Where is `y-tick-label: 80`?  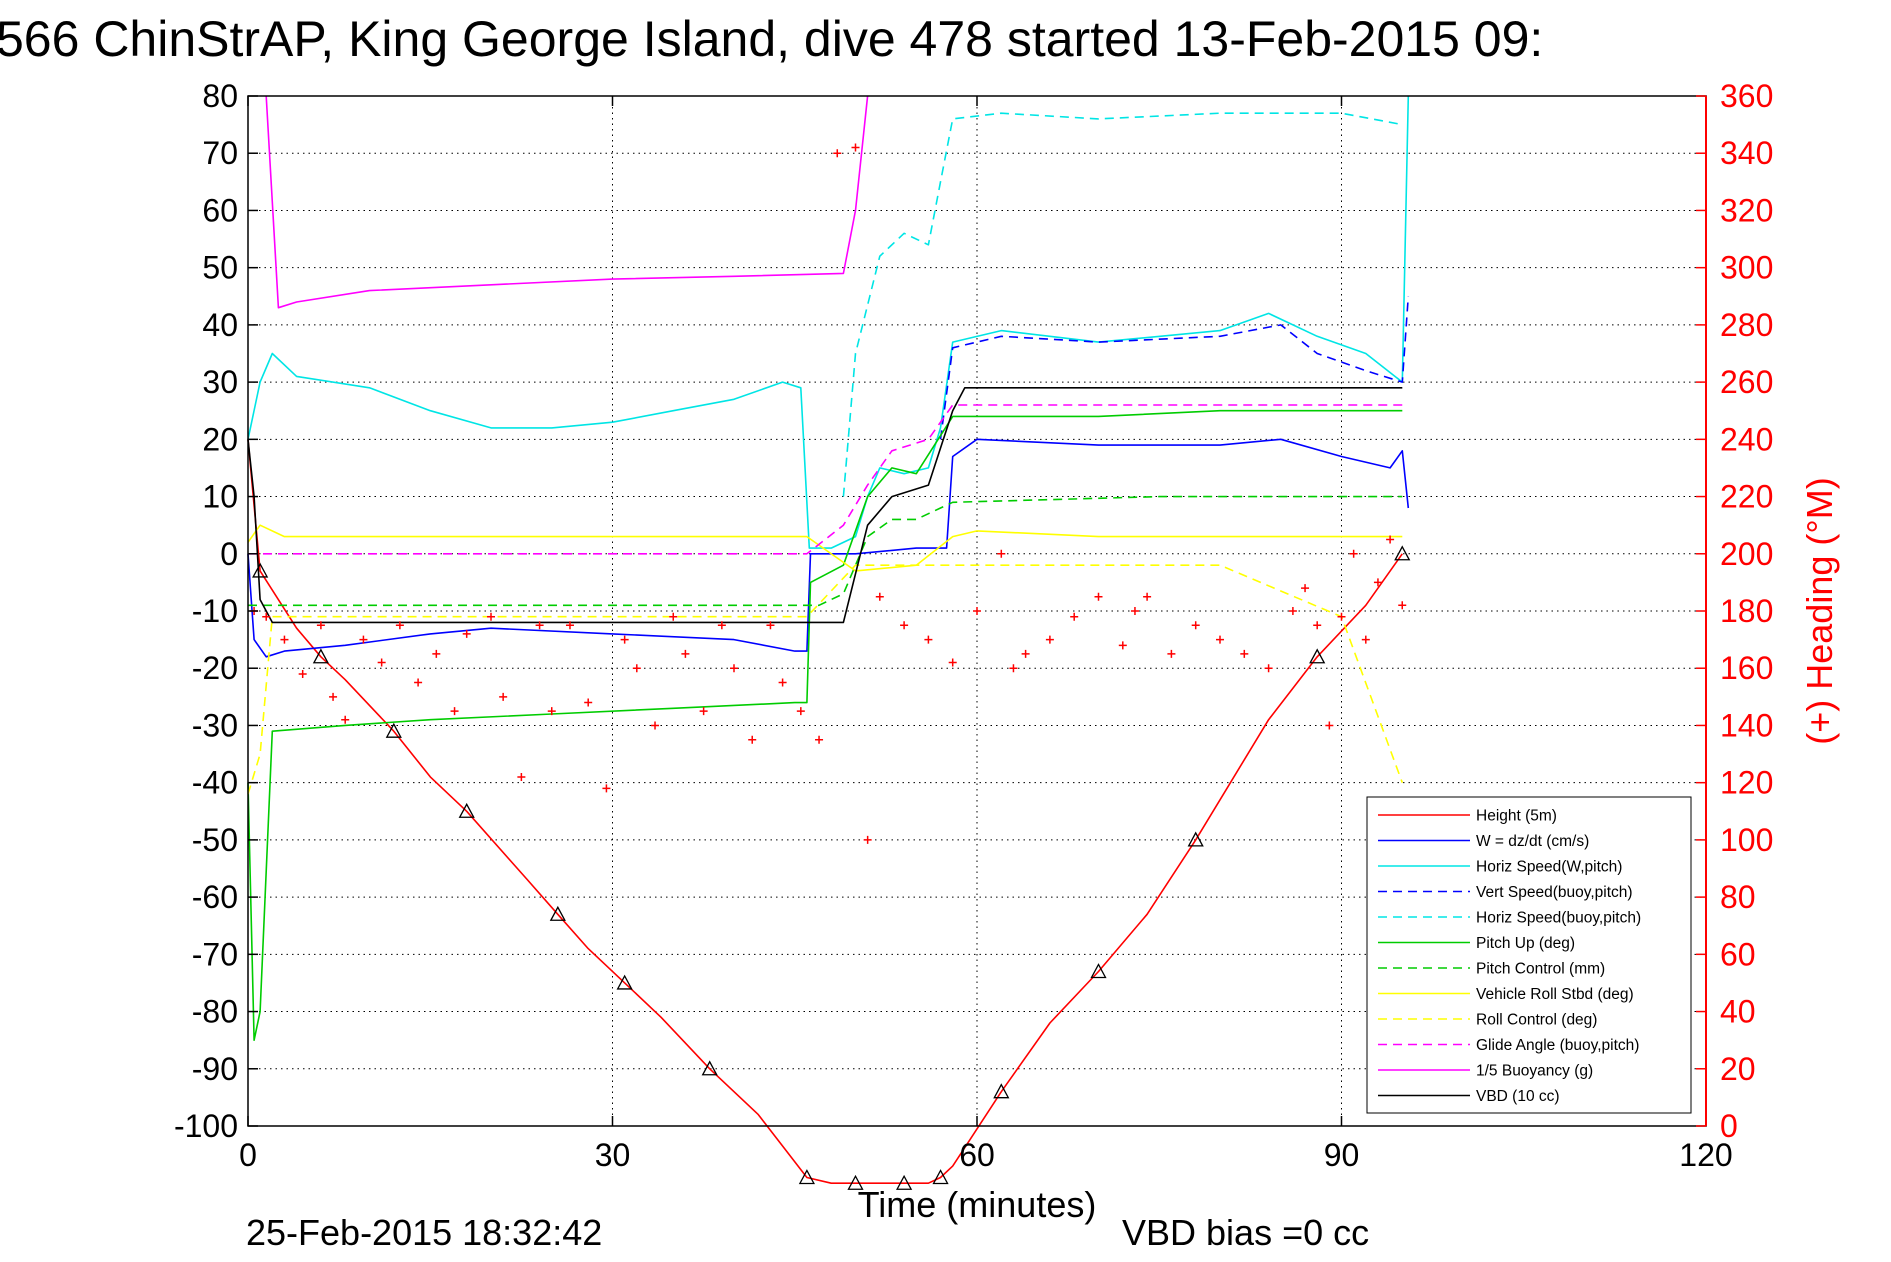 y-tick-label: 80 is located at coordinates (220, 96).